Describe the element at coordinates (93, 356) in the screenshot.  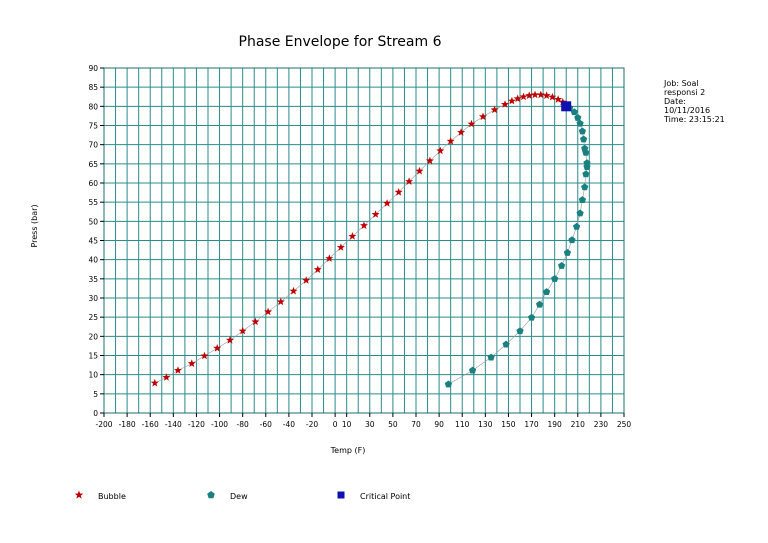
I see `y-tick-label: 15` at that location.